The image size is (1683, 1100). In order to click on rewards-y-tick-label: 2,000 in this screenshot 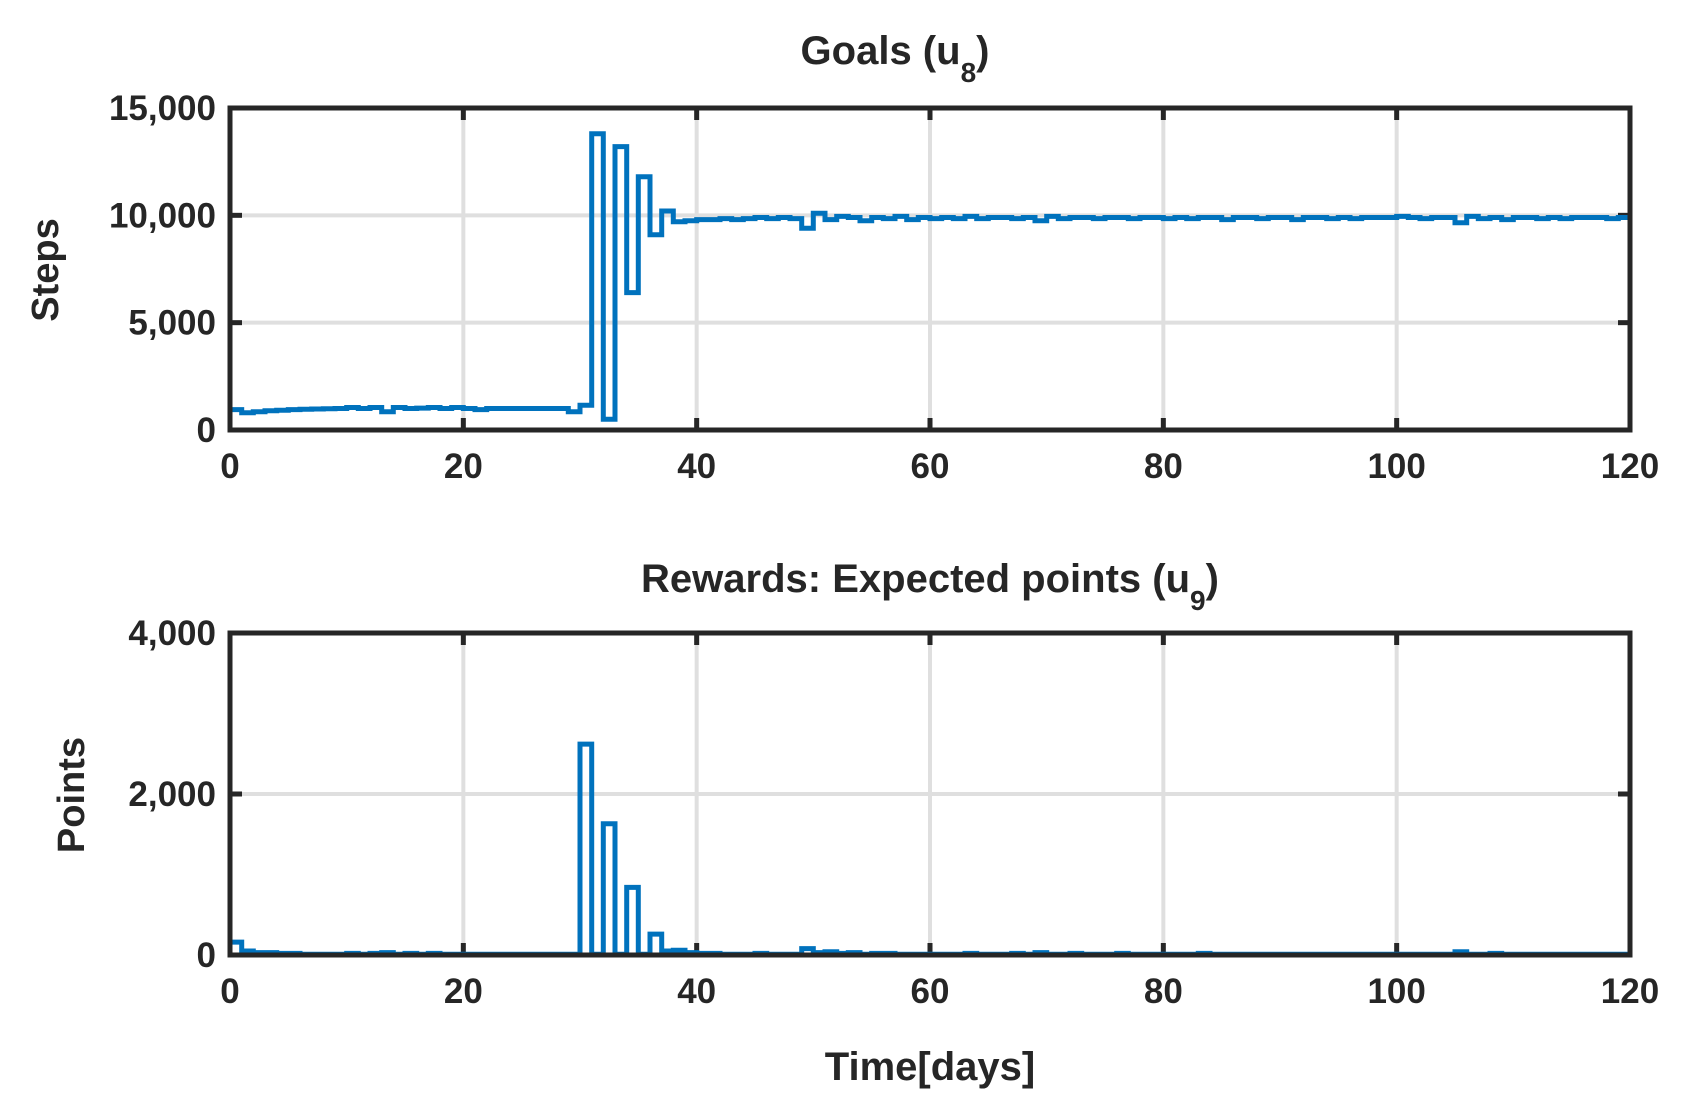, I will do `click(172, 794)`.